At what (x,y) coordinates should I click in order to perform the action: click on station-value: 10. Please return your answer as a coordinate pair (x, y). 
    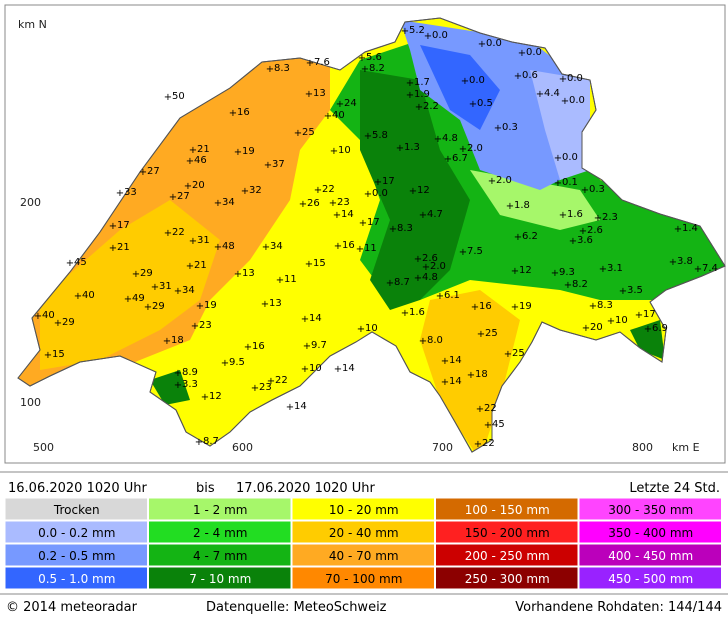
    Looking at the image, I should click on (344, 150).